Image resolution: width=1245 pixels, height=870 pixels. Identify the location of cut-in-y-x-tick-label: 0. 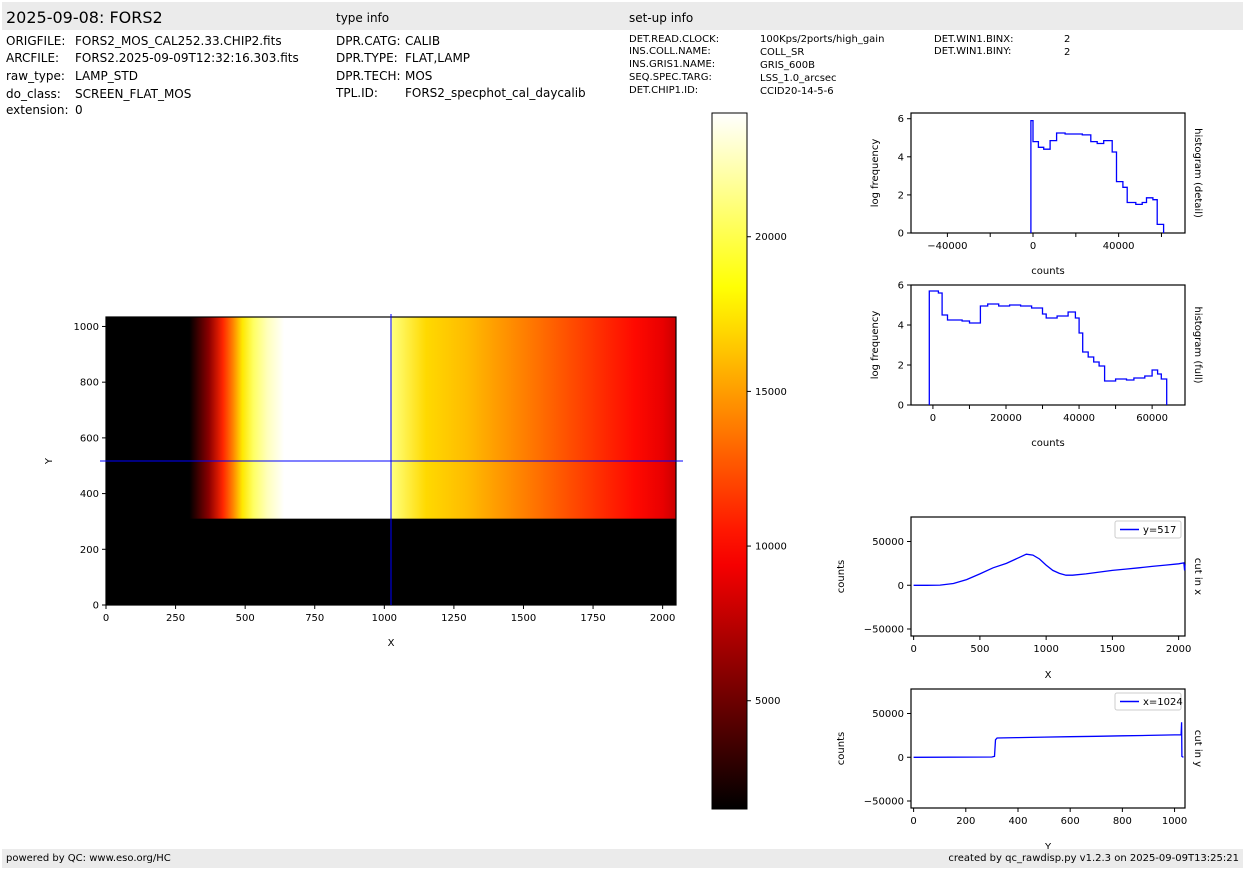
(913, 821).